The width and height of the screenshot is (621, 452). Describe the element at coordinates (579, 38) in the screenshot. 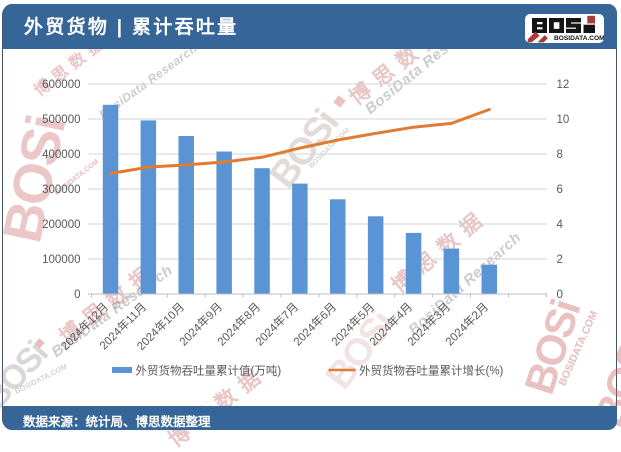

I see `svg-text: BOSIDATA.COM` at that location.